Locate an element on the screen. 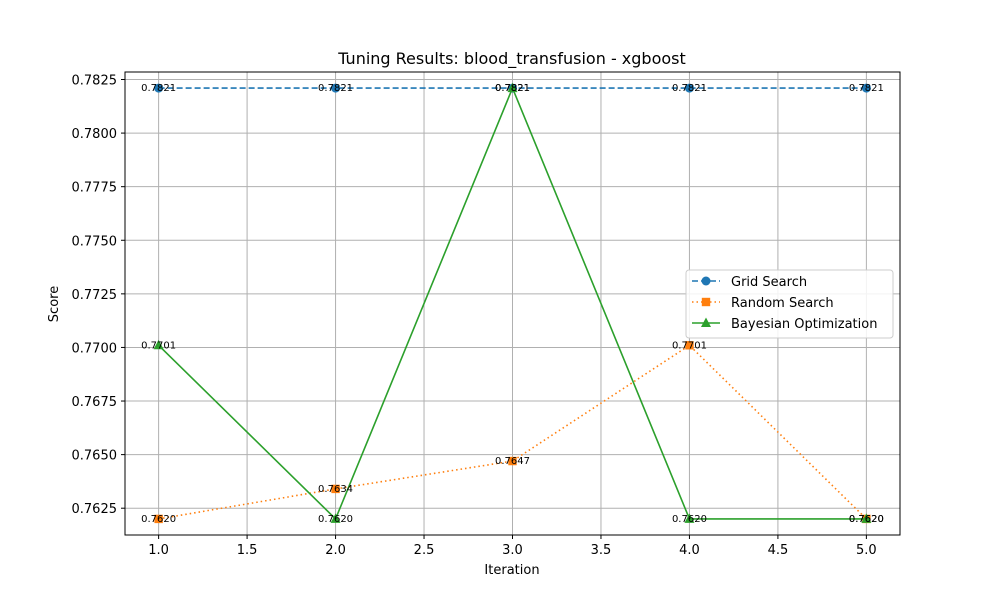 The width and height of the screenshot is (1000, 600). x-axis: 1.0 1.5 2.0 2.5 3.0 3.5 4.0 4.5 5.0 is located at coordinates (512, 546).